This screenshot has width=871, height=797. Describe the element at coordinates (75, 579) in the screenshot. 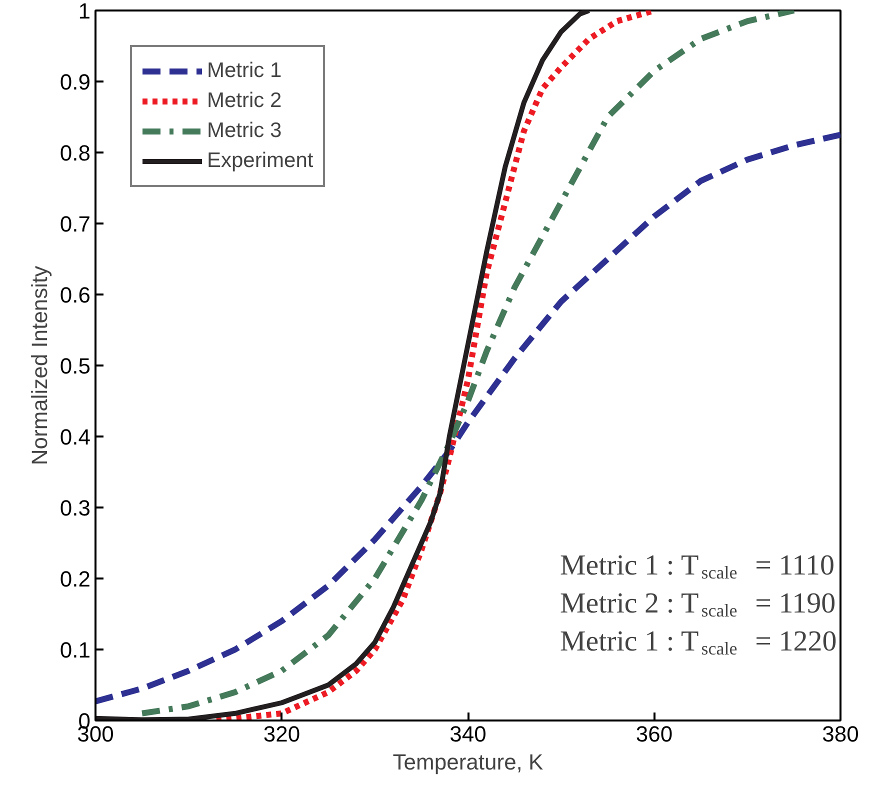

I see `y-tick-label: 0.2` at that location.